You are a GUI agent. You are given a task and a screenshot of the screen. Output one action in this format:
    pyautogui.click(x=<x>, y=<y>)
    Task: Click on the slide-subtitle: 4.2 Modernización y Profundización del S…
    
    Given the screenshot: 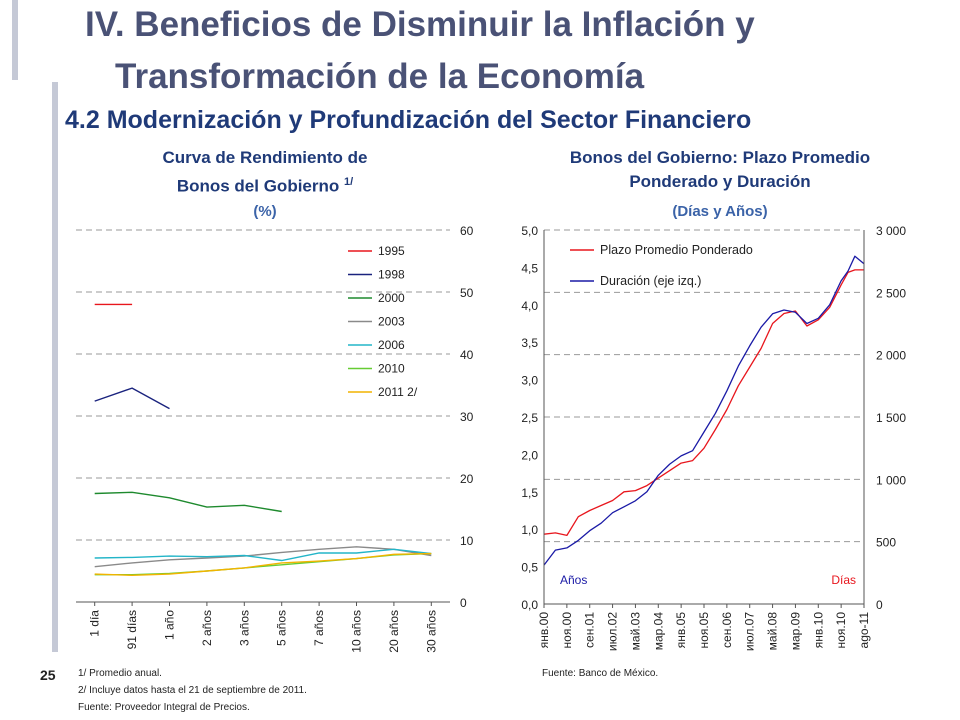 What is the action you would take?
    pyautogui.click(x=408, y=120)
    